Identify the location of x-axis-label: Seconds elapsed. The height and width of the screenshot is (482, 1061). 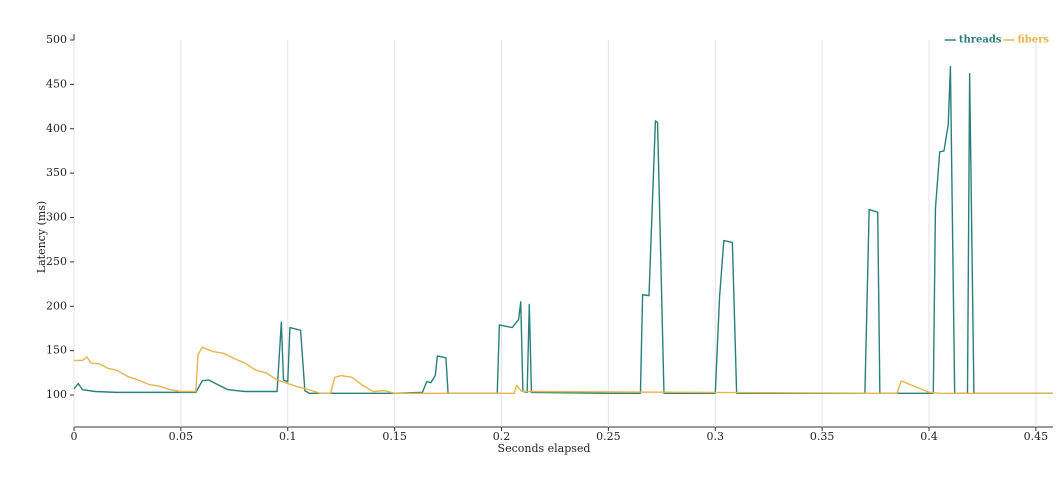
(544, 448).